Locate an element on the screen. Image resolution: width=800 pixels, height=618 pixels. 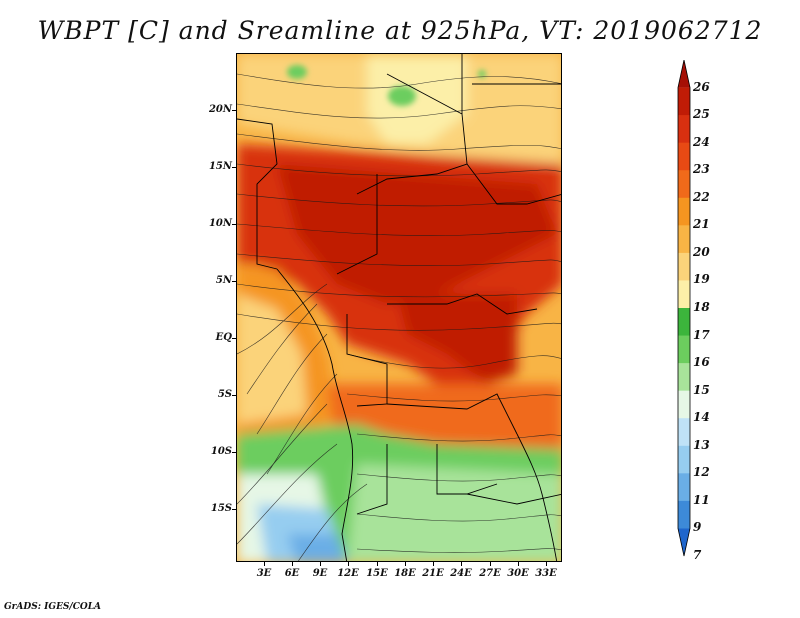
colorbar-outline is located at coordinates (684, 308).